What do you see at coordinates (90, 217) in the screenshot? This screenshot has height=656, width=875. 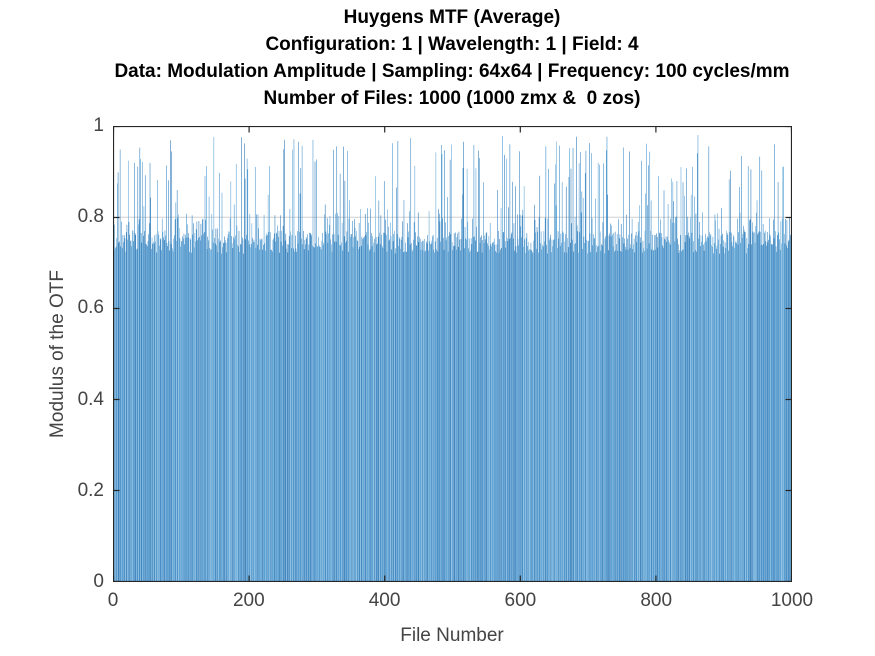 I see `y-tick-label: 0.8` at bounding box center [90, 217].